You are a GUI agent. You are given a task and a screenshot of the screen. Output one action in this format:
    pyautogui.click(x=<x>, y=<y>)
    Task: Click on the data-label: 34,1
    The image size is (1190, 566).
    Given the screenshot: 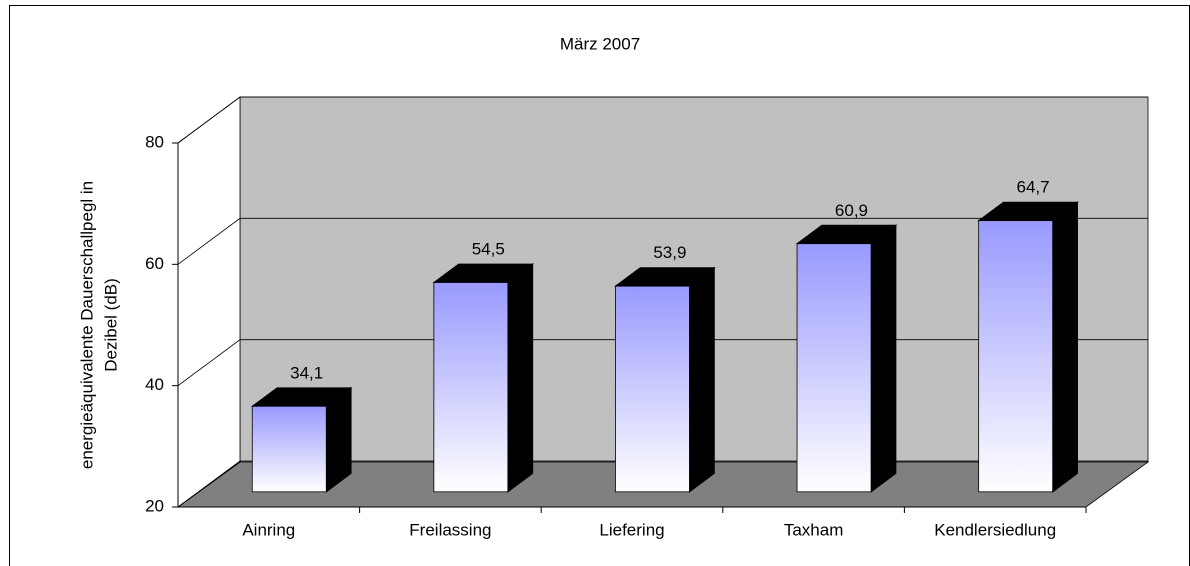 What is the action you would take?
    pyautogui.click(x=306, y=372)
    